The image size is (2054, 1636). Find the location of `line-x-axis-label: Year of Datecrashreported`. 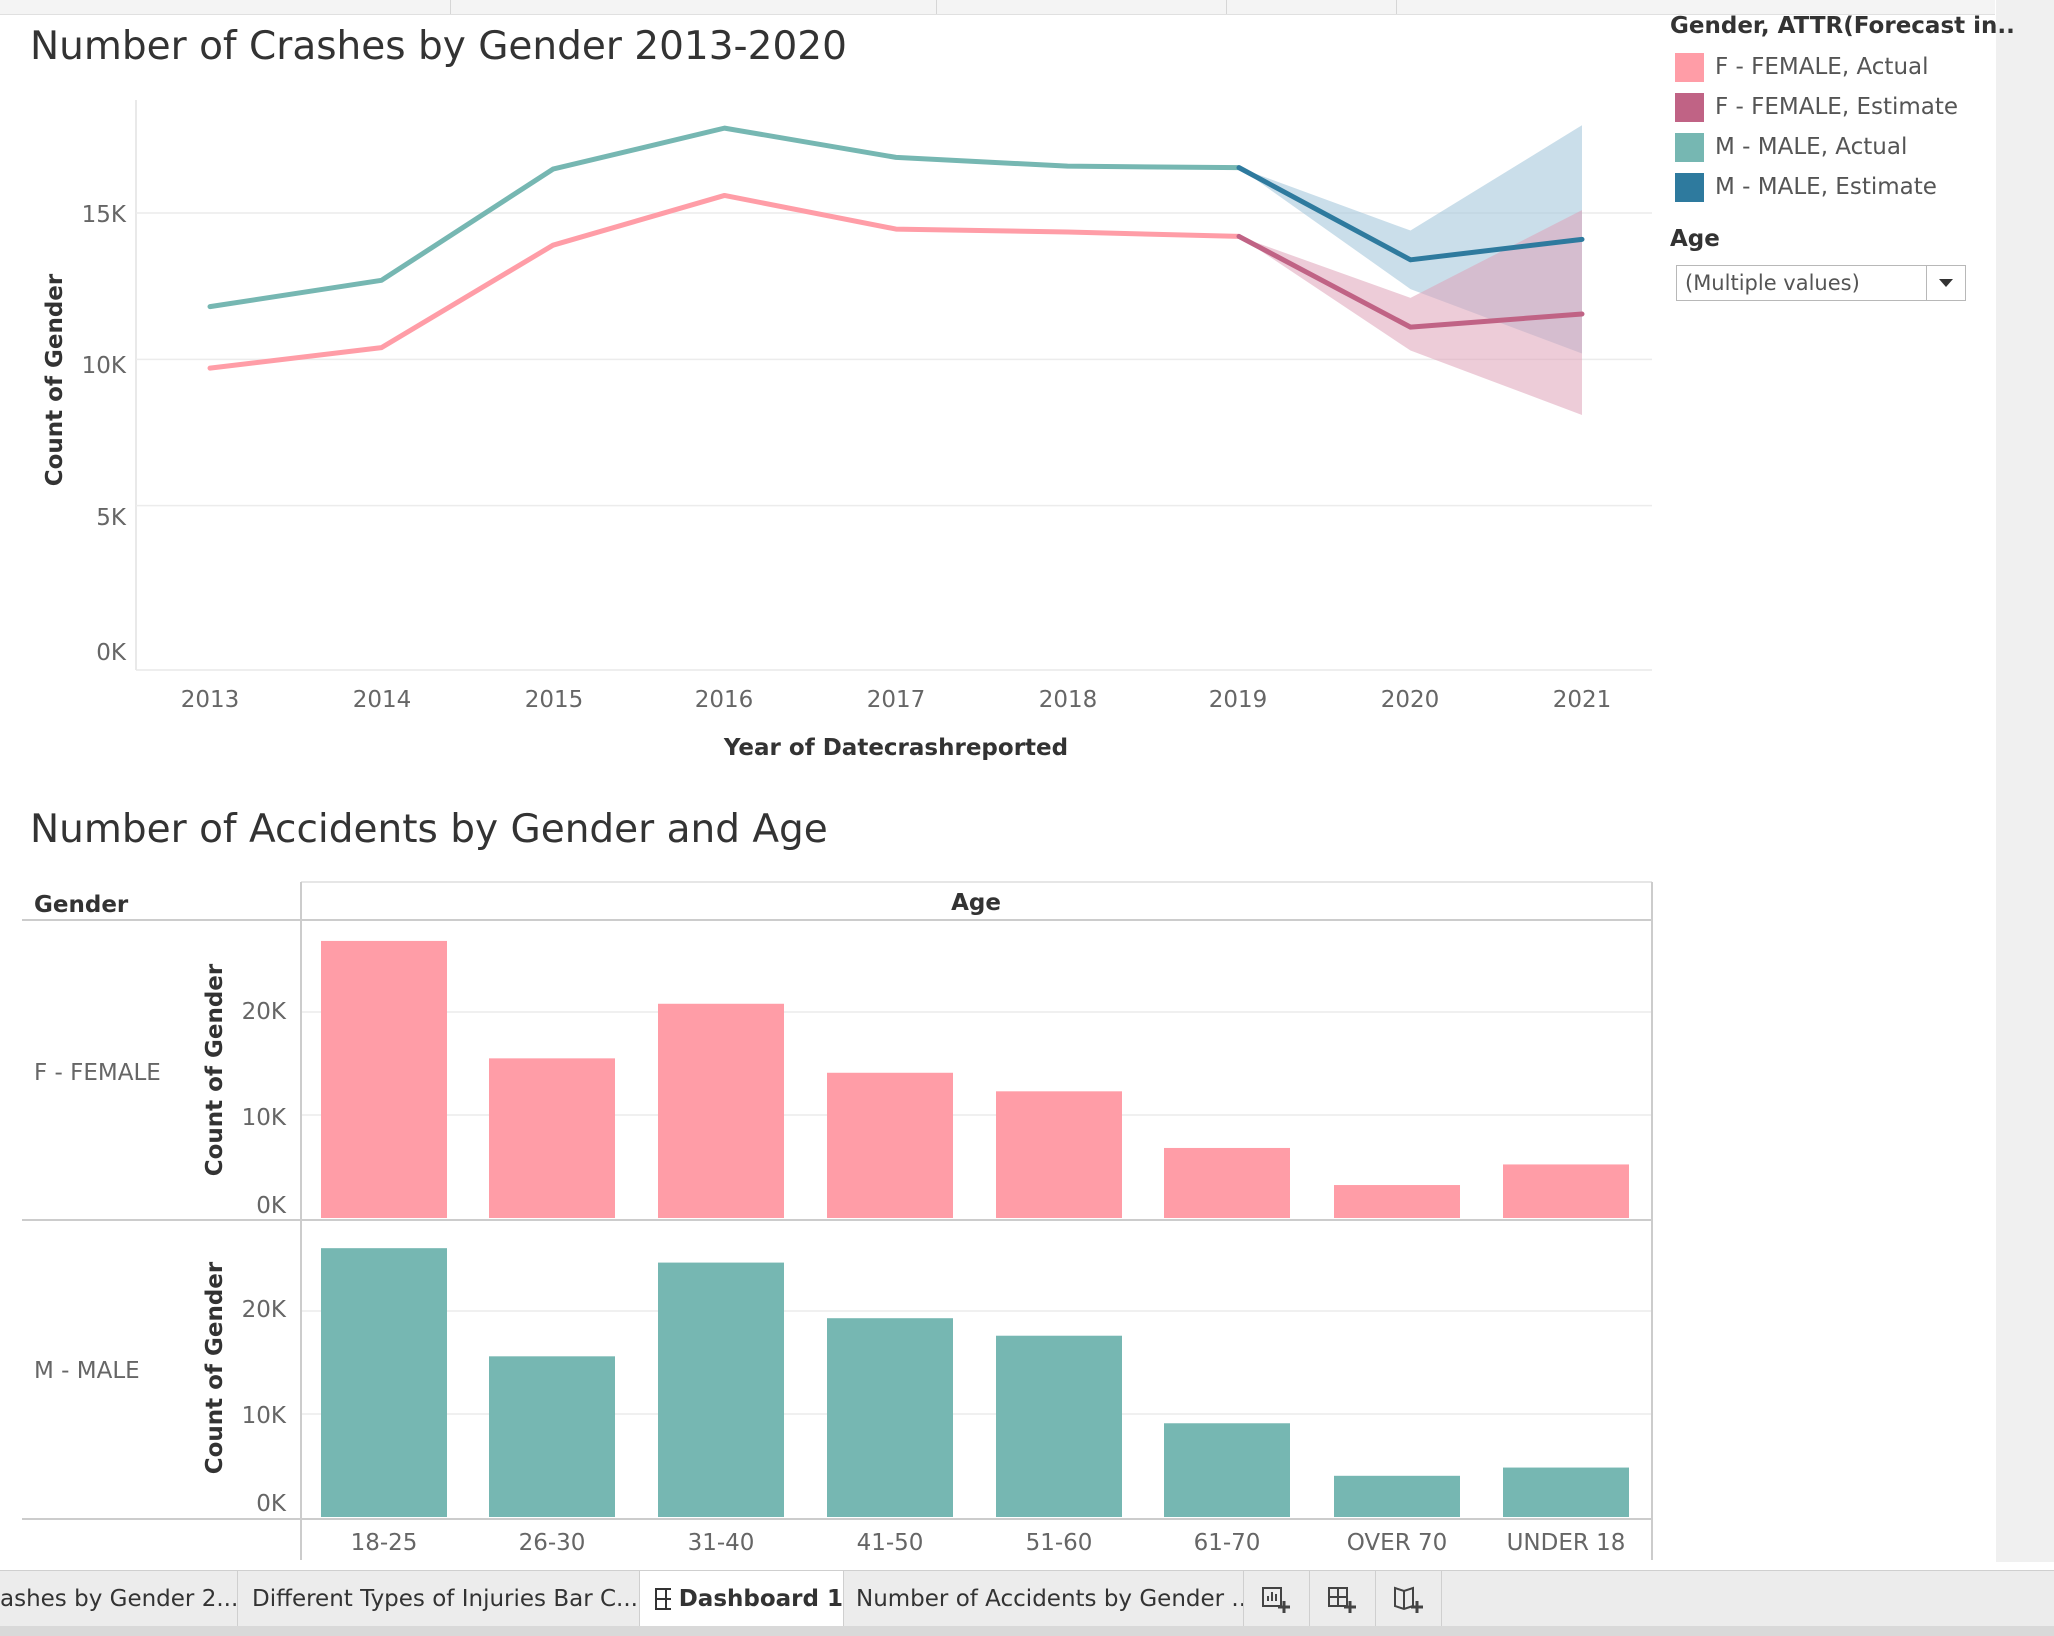

line-x-axis-label: Year of Datecrashreported is located at coordinates (895, 748).